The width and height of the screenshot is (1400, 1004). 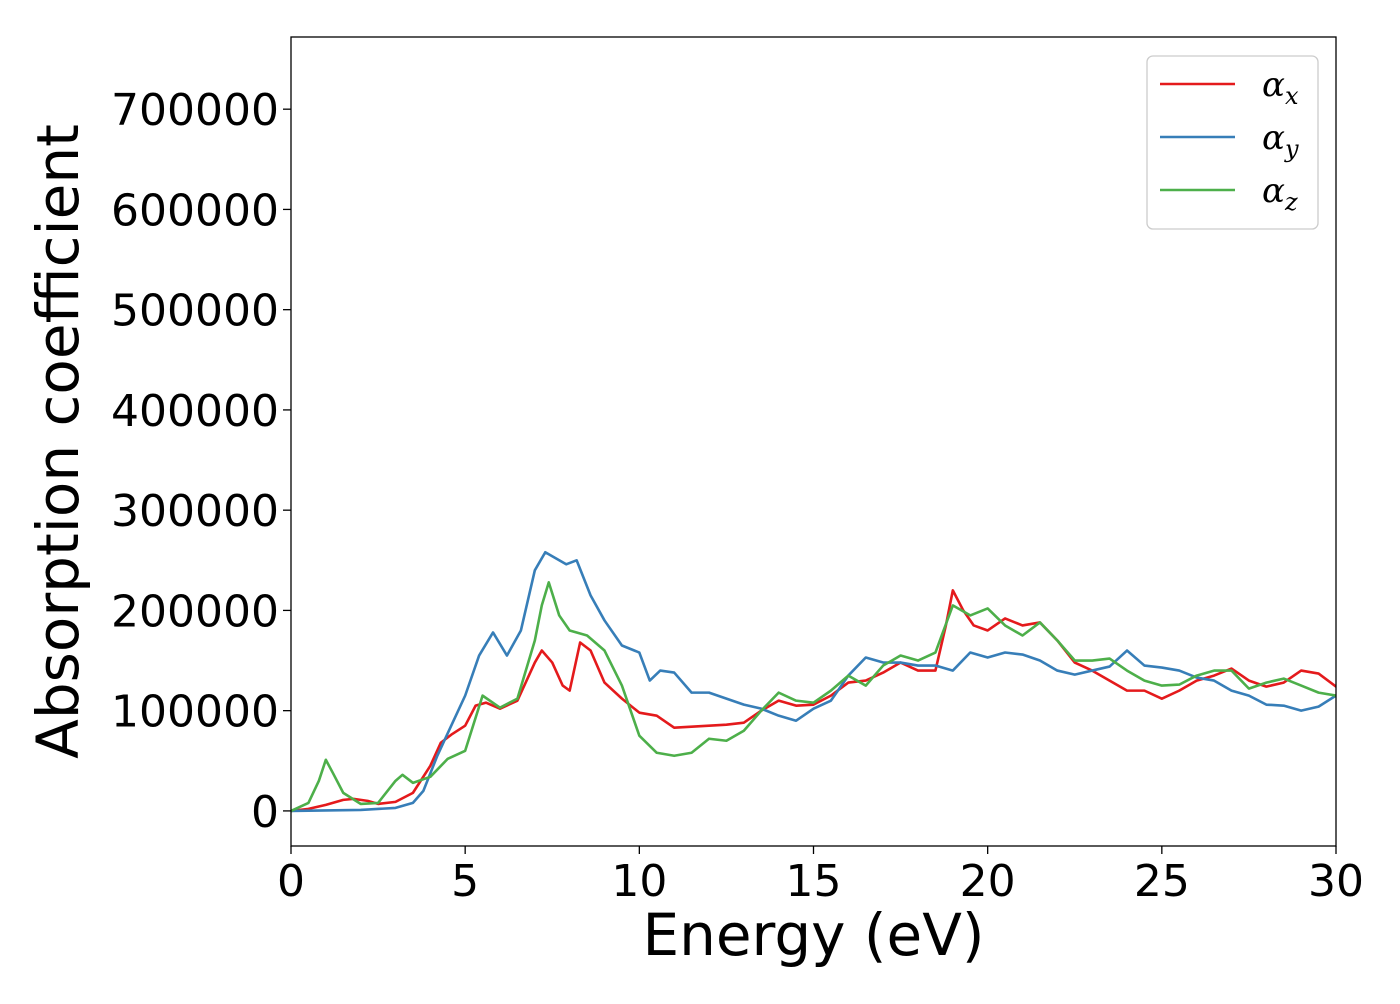 I want to click on y-tick-label: 200000, so click(x=195, y=611).